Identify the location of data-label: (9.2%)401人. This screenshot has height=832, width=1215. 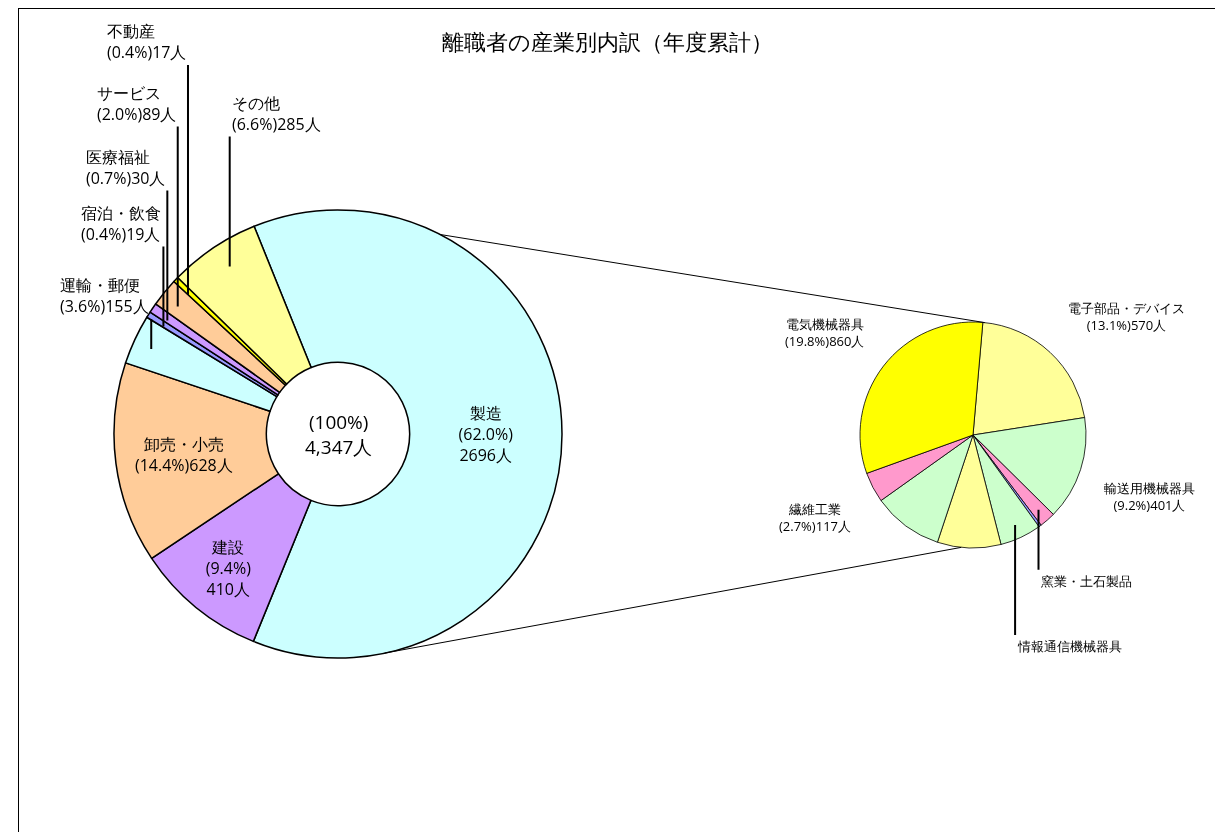
(1149, 504).